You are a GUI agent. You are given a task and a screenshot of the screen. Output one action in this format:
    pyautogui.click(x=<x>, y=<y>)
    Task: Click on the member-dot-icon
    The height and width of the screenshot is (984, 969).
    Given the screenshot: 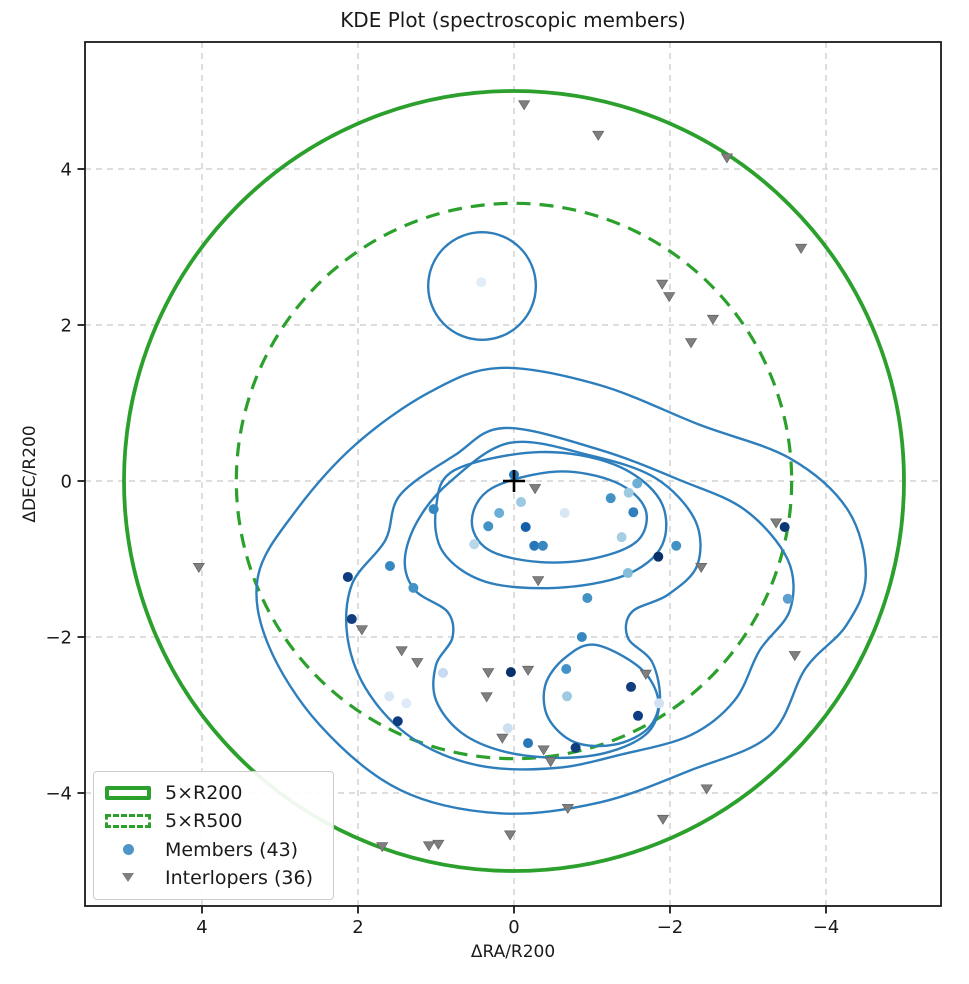 What is the action you would take?
    pyautogui.click(x=128, y=850)
    